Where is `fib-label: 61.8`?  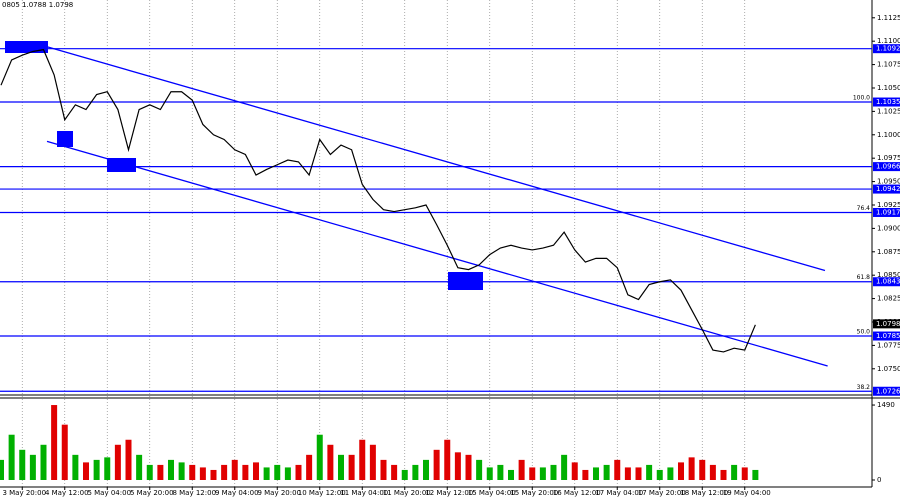
fib-label: 61.8 is located at coordinates (864, 277).